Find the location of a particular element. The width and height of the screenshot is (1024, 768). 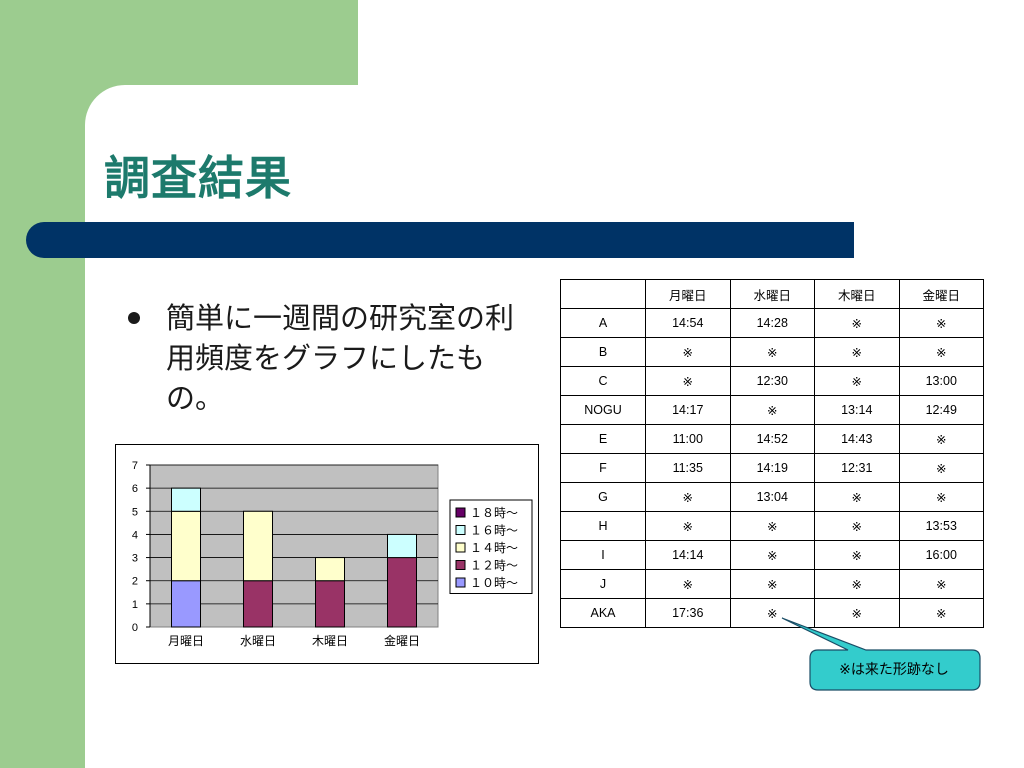

table-cell: 12:30 is located at coordinates (772, 381).